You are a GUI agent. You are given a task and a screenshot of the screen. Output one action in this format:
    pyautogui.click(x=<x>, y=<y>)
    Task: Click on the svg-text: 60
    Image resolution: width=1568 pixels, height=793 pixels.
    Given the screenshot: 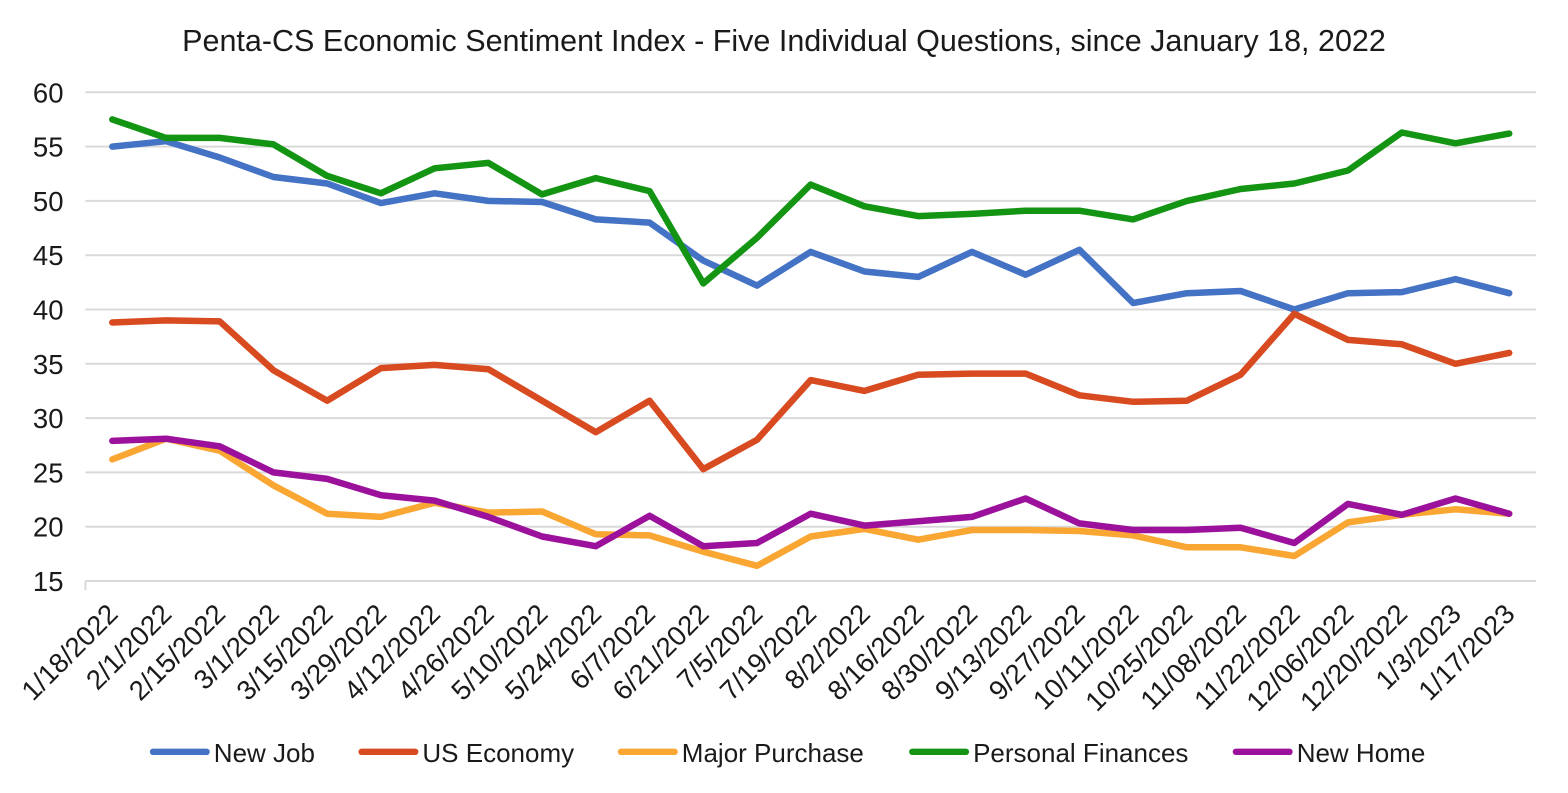 What is the action you would take?
    pyautogui.click(x=48, y=92)
    